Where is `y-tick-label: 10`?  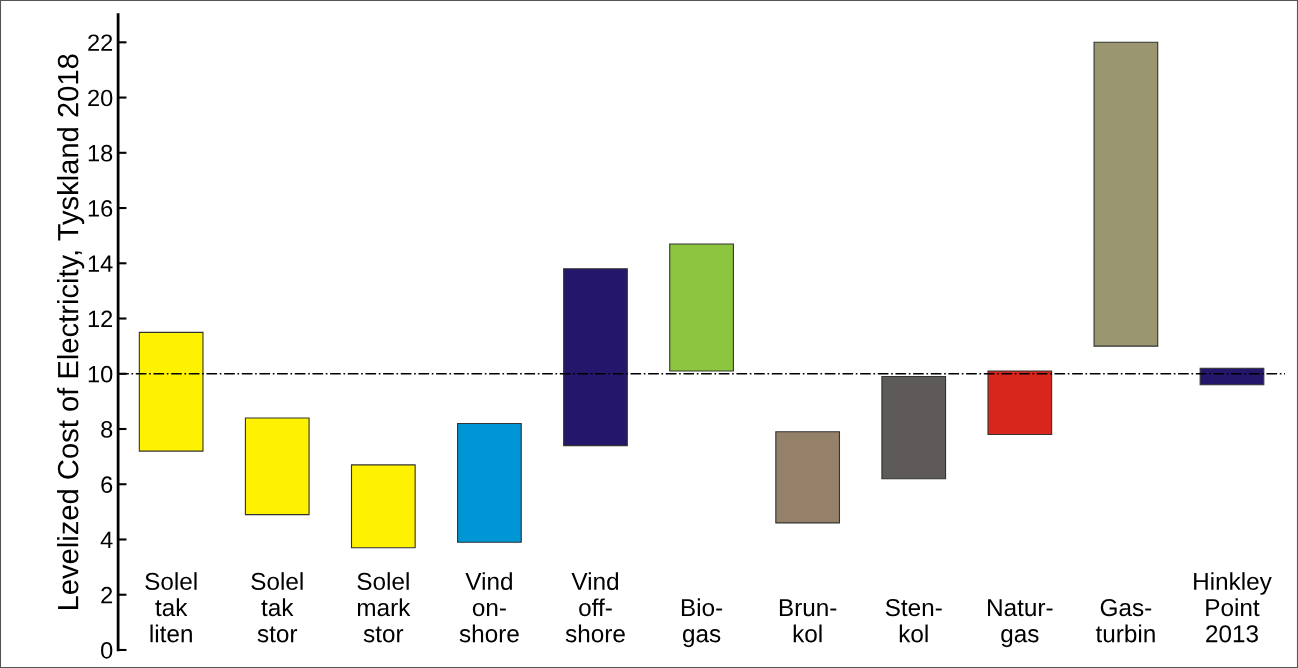 y-tick-label: 10 is located at coordinates (100, 374).